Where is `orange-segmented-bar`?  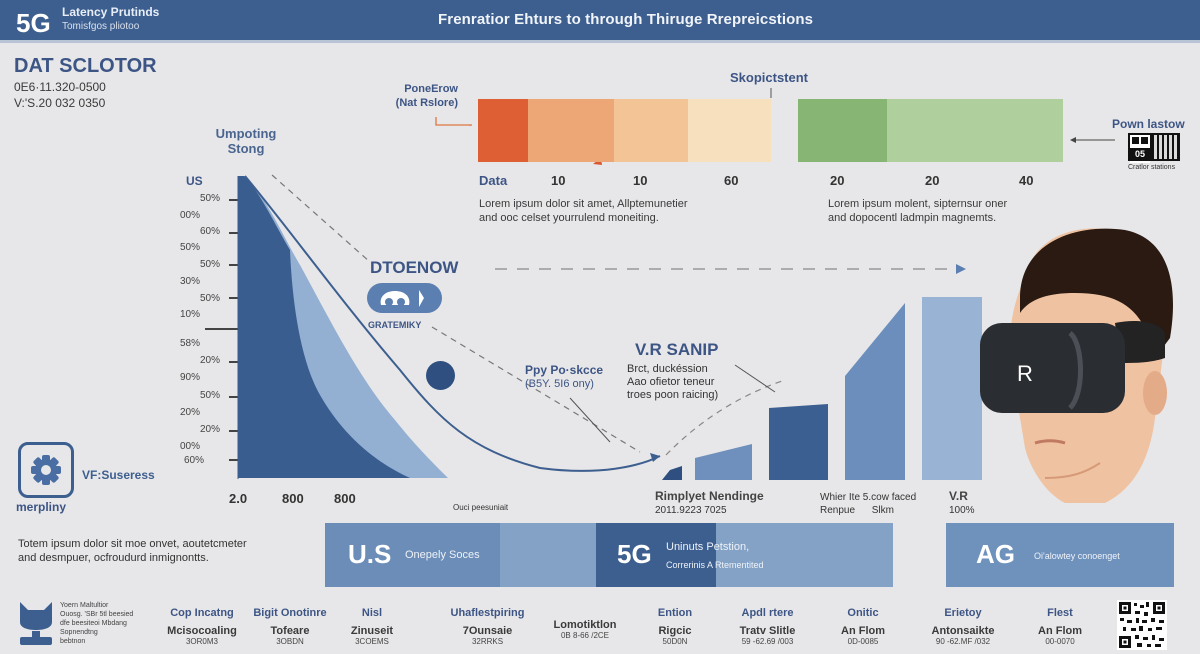
orange-segmented-bar is located at coordinates (624, 130).